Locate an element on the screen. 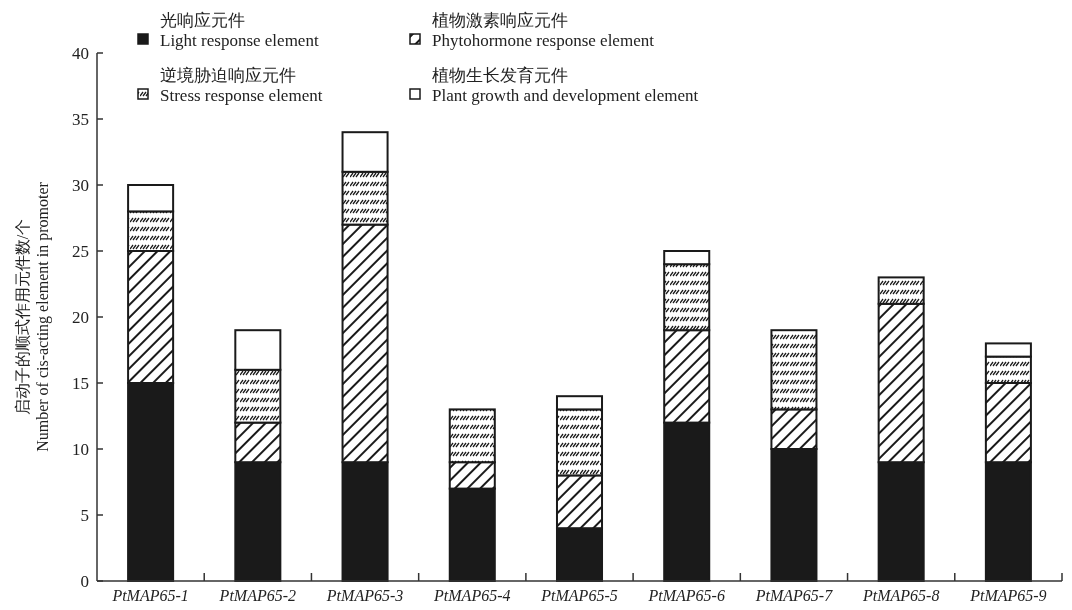 This screenshot has height=610, width=1072. legend-label: 植物生长发育元件 Plant growth and development element is located at coordinates (565, 85).